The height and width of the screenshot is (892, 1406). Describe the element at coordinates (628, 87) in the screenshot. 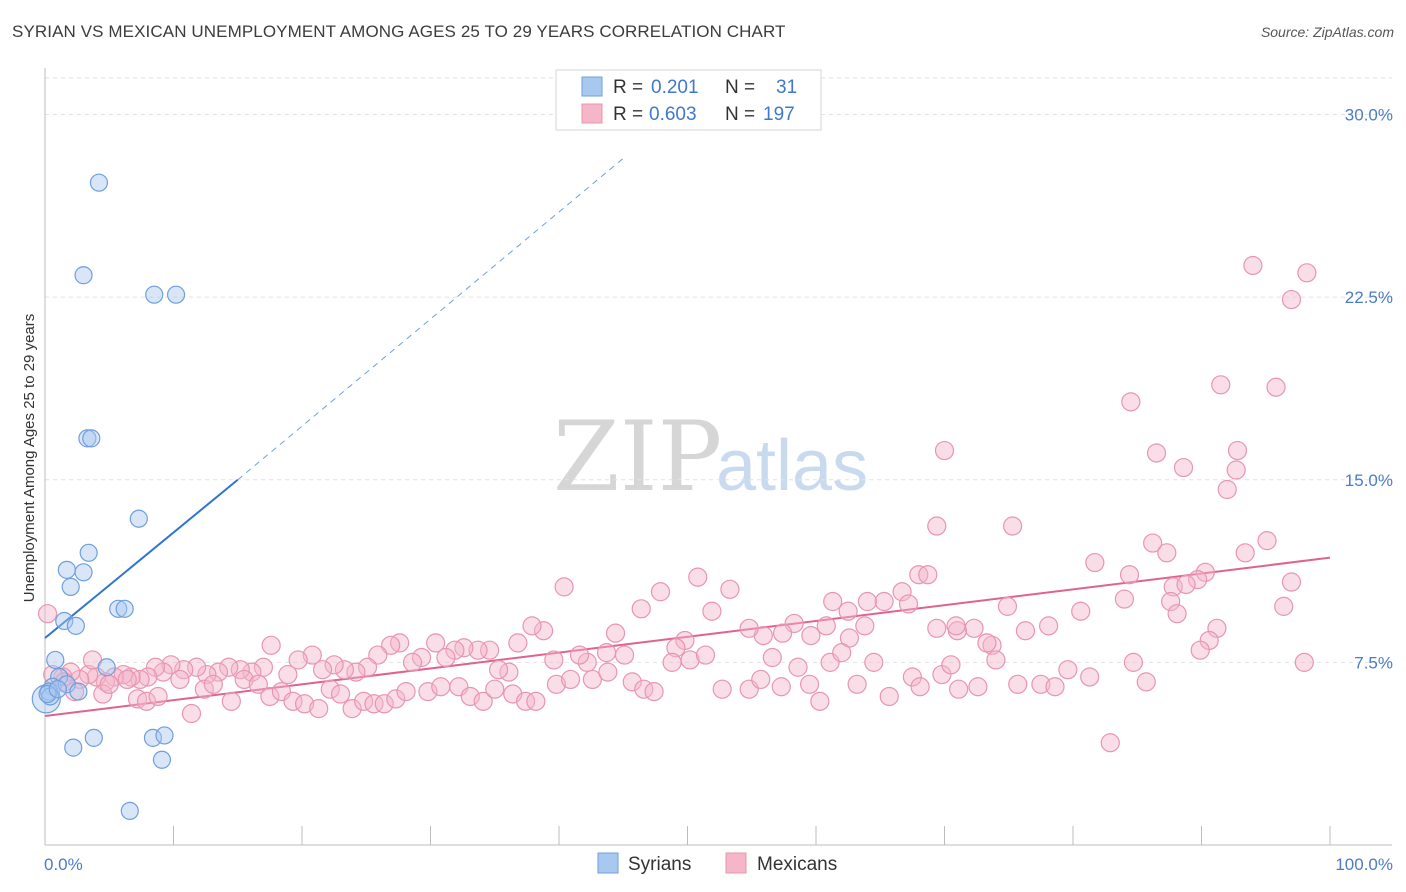

I see `legend-r-label: R =` at that location.